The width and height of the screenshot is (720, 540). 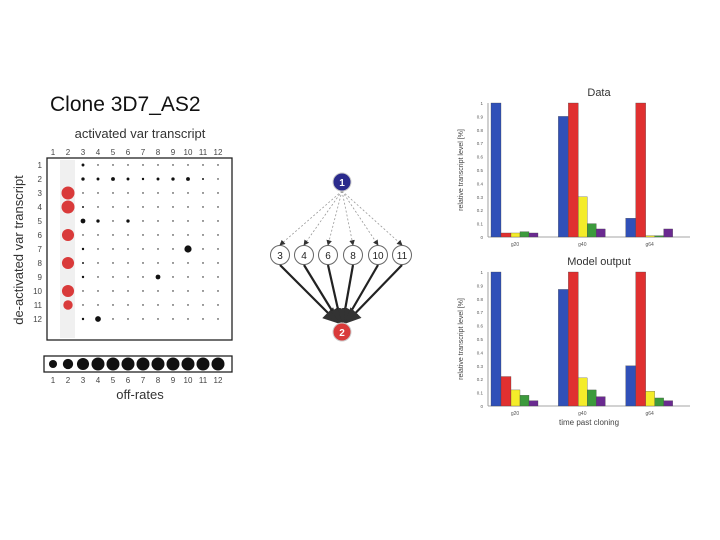 I want to click on off-rate-tick: 7, so click(x=143, y=380).